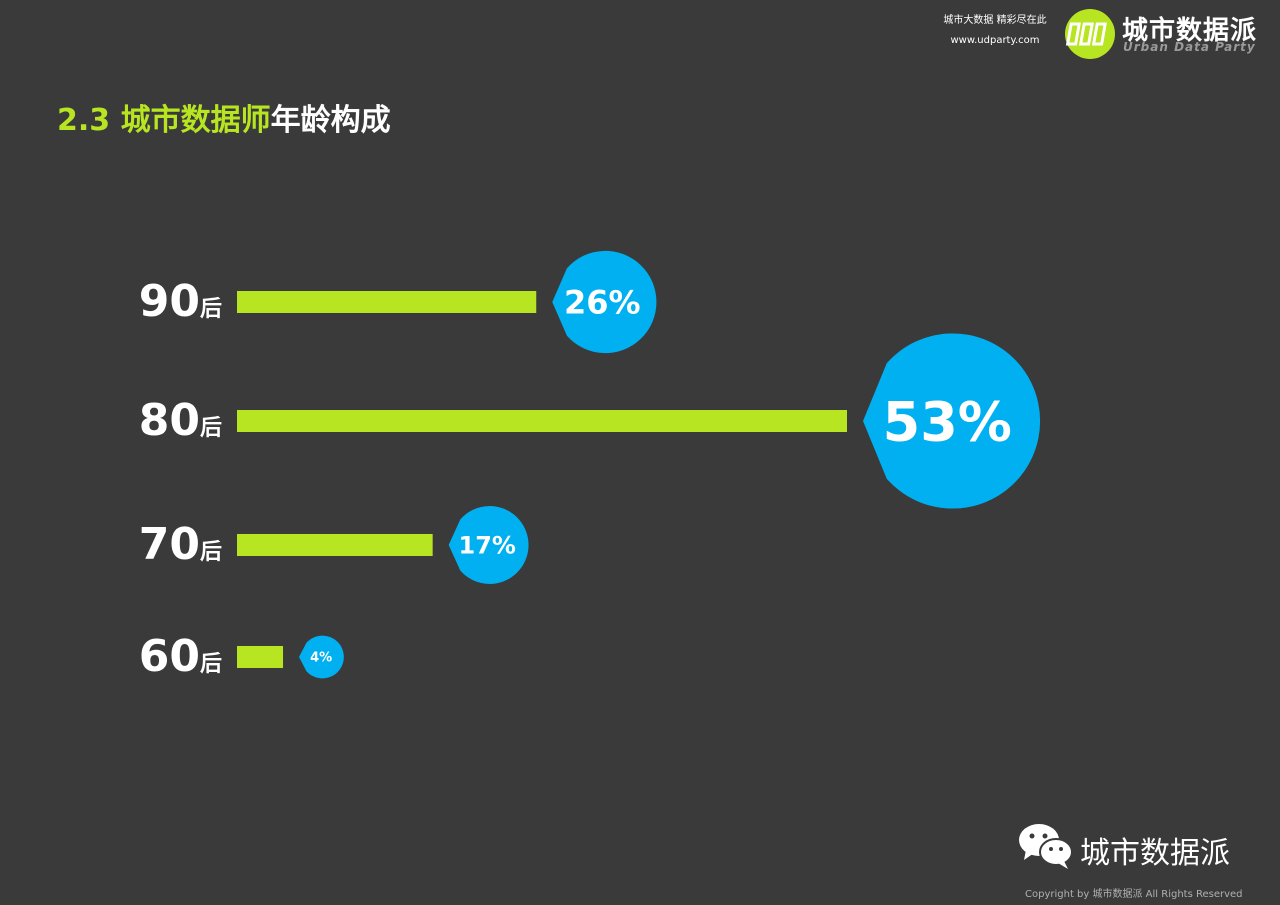 The height and width of the screenshot is (905, 1280). I want to click on category-label-number: 90, so click(169, 301).